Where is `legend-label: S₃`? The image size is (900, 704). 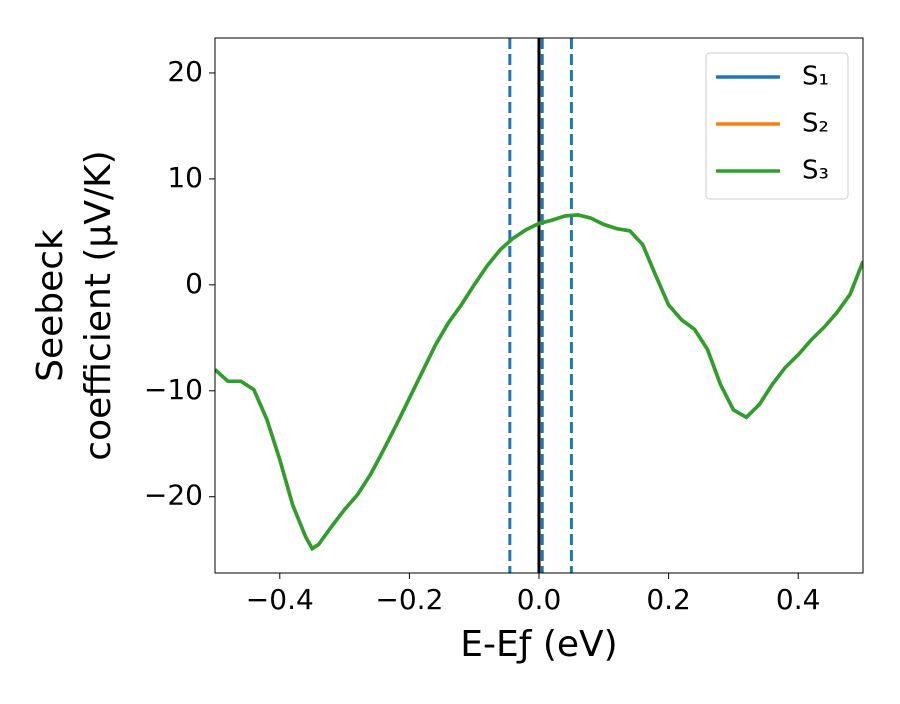 legend-label: S₃ is located at coordinates (815, 171).